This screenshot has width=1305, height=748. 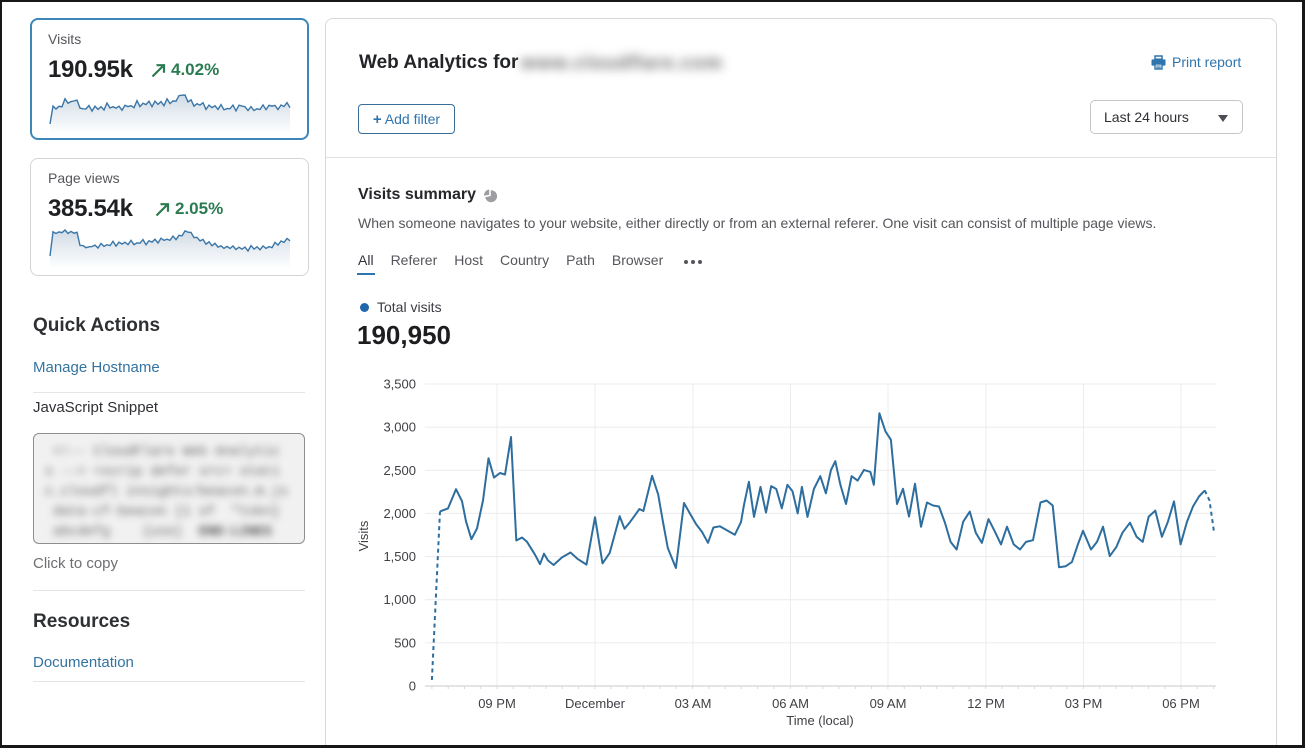 What do you see at coordinates (497, 703) in the screenshot?
I see `svg-text: 09 PM` at bounding box center [497, 703].